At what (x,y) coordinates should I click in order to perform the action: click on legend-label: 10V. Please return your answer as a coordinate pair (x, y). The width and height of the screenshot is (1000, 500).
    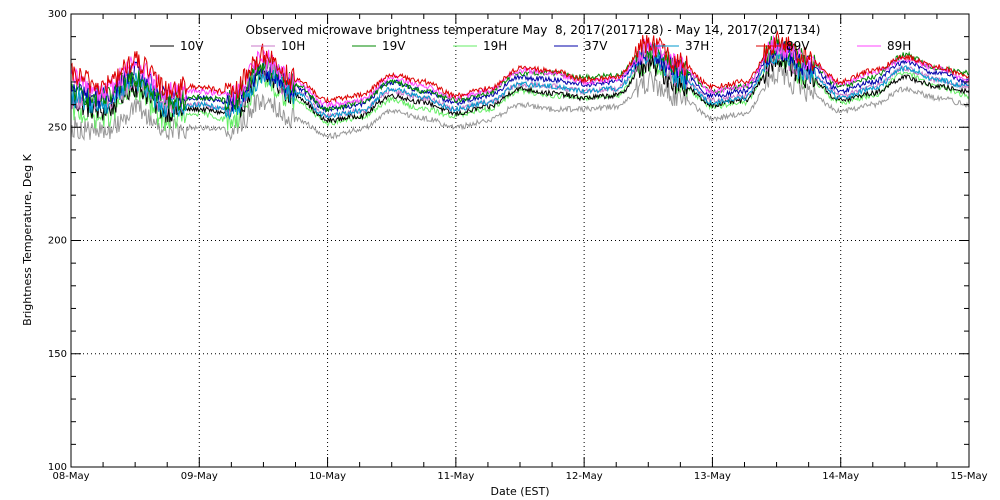
    Looking at the image, I should click on (192, 46).